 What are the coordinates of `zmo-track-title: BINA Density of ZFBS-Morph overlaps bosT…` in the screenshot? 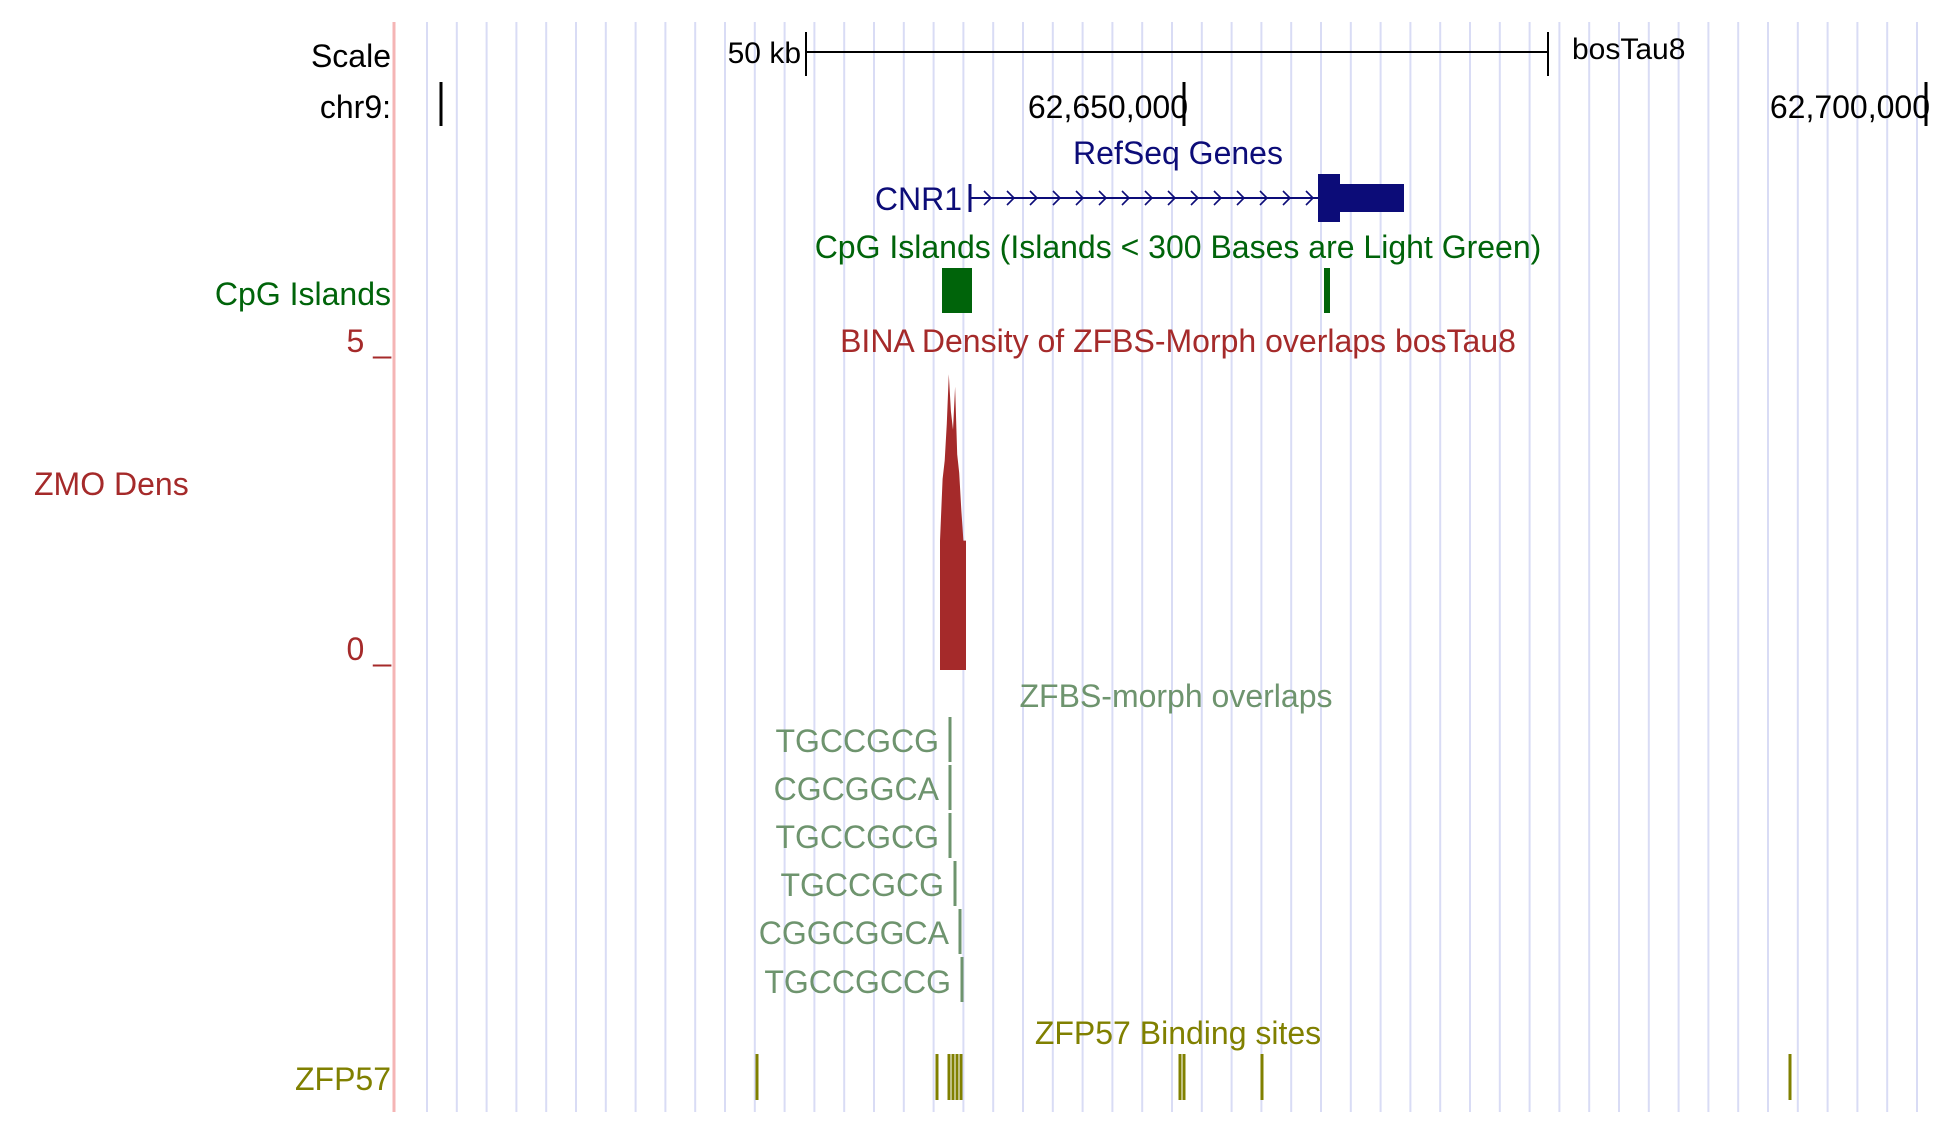 It's located at (1178, 341).